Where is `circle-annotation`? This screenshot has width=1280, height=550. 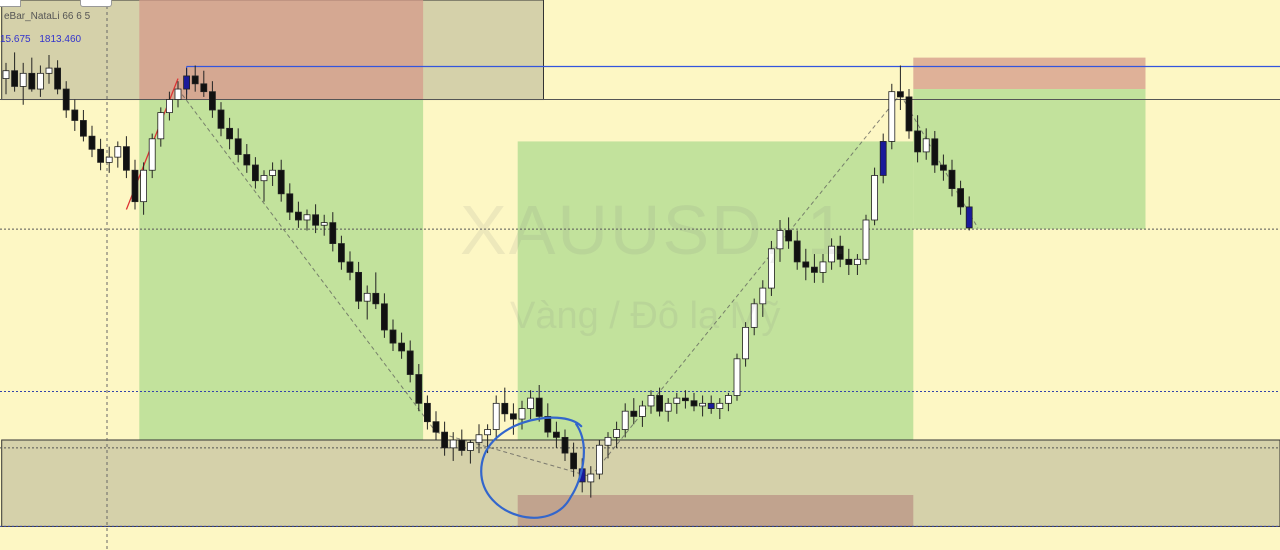 circle-annotation is located at coordinates (532, 467).